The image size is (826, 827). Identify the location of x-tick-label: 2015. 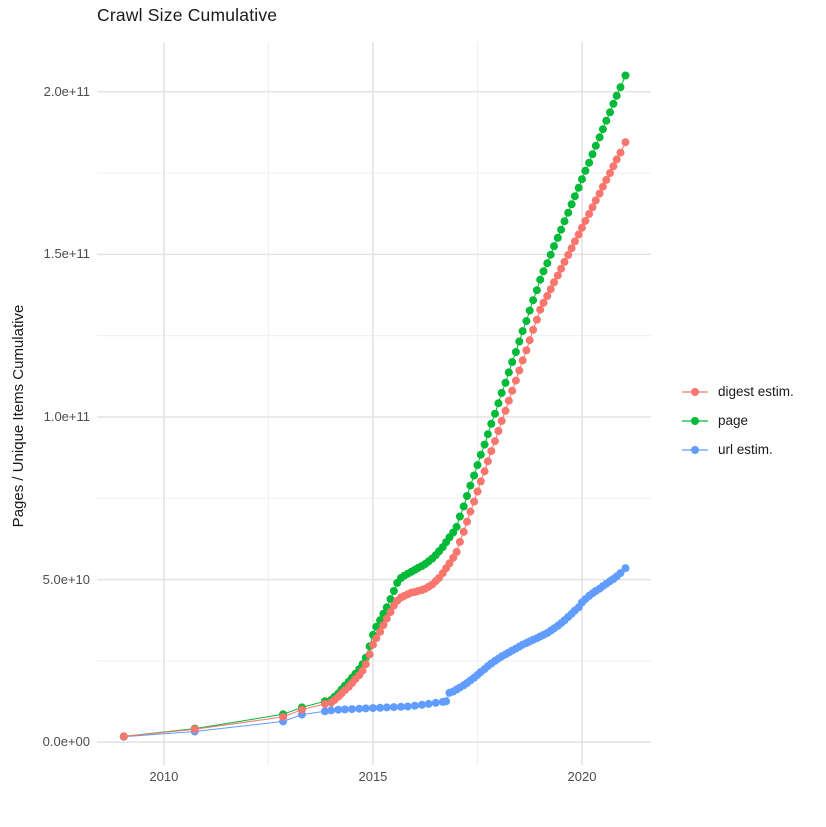
(373, 776).